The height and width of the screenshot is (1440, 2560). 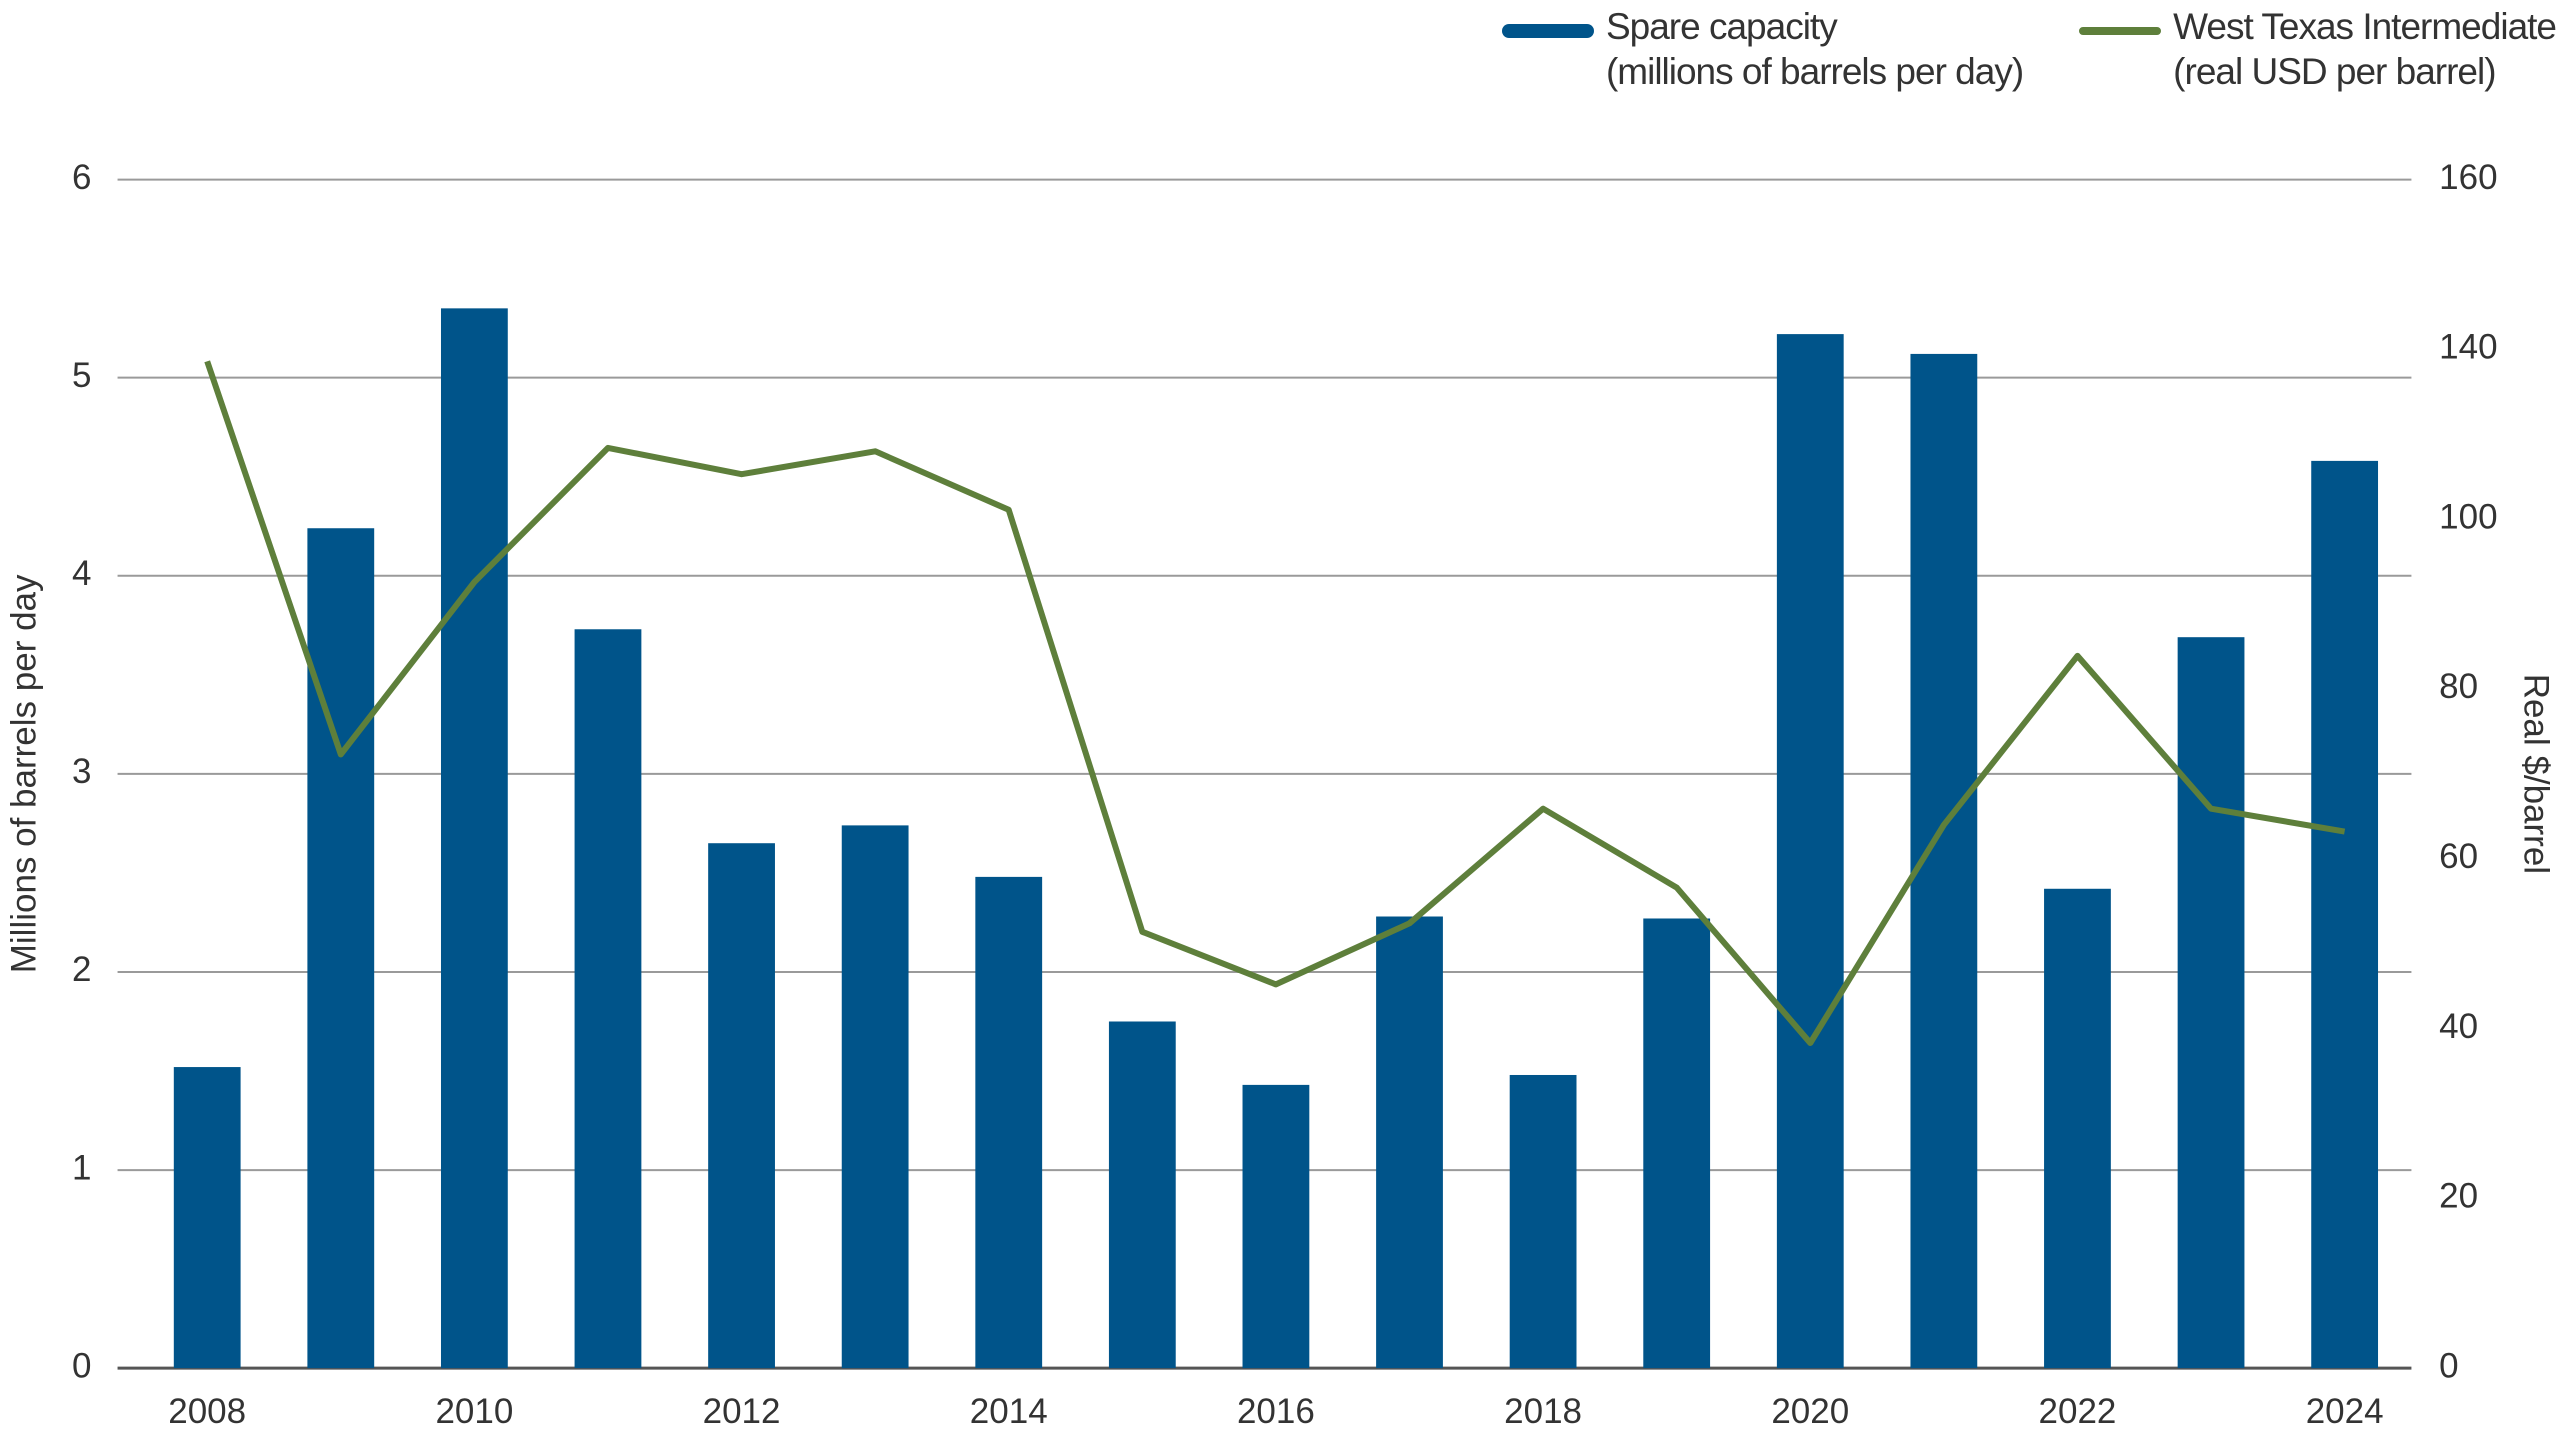 What do you see at coordinates (1543, 1411) in the screenshot?
I see `x-tick-label: 2018` at bounding box center [1543, 1411].